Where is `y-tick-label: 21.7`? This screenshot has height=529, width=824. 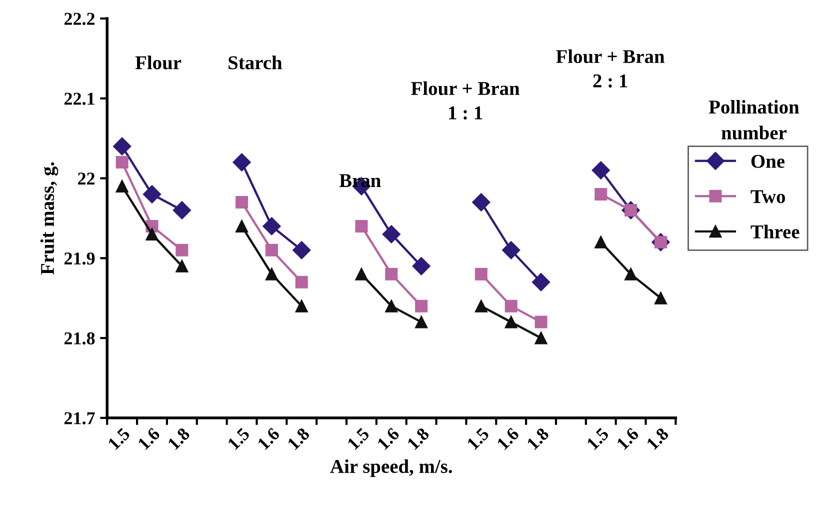 y-tick-label: 21.7 is located at coordinates (79, 418).